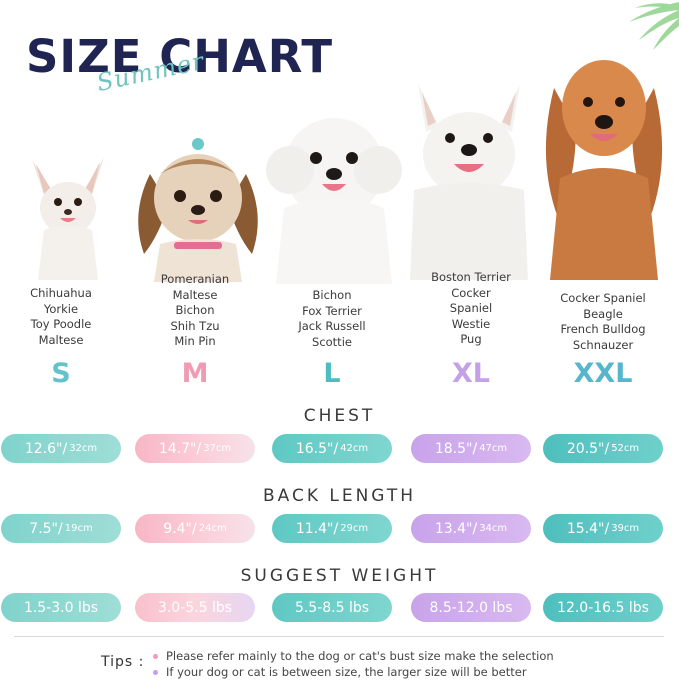  I want to click on back-length-value-m: 9.4"/24cm, so click(195, 528).